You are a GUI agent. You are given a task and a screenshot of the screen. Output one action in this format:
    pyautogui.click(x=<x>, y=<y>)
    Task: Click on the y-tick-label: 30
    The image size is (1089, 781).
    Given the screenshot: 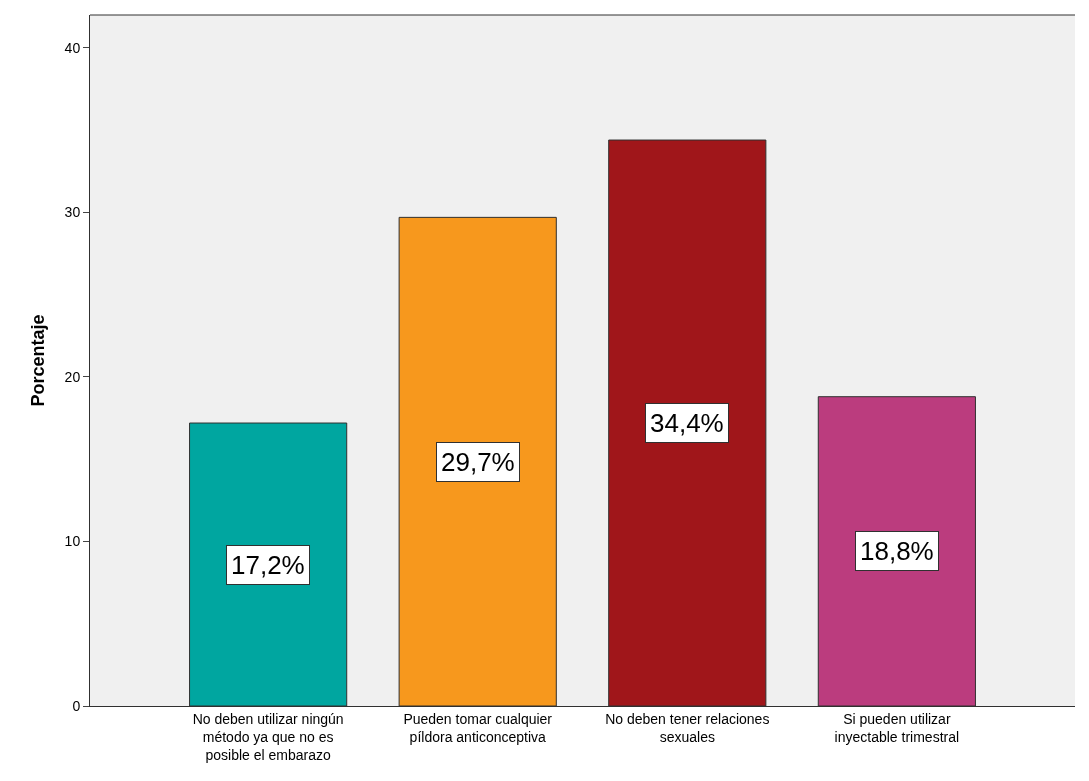 What is the action you would take?
    pyautogui.click(x=72, y=212)
    